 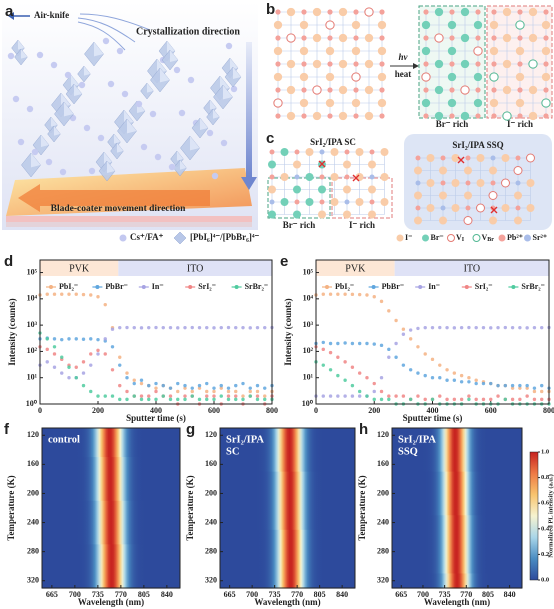 I want to click on y-tick-label: 120, so click(x=383, y=434).